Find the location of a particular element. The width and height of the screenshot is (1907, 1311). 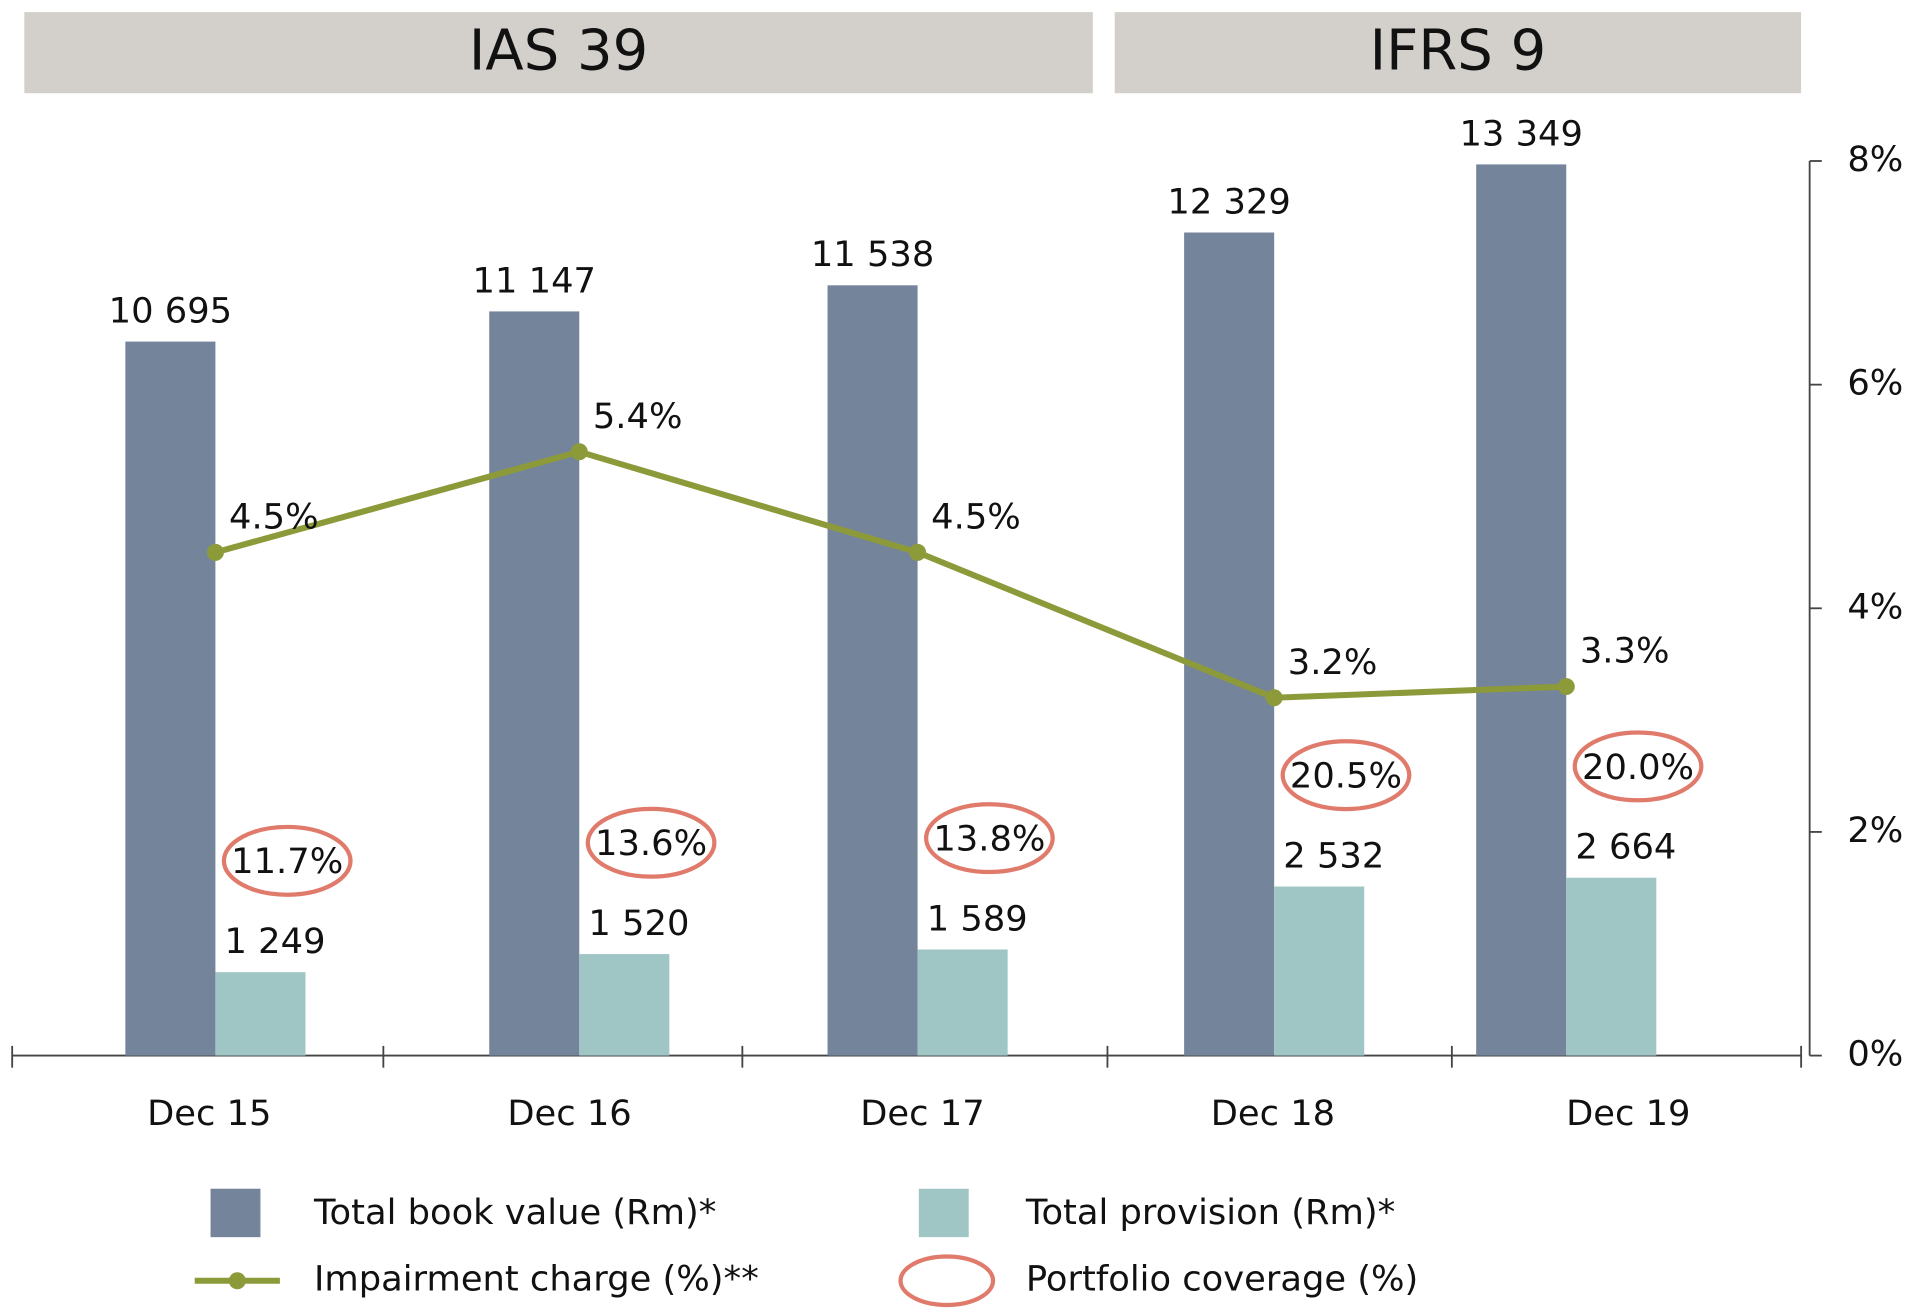

y2-tick-label: 4% is located at coordinates (1875, 606).